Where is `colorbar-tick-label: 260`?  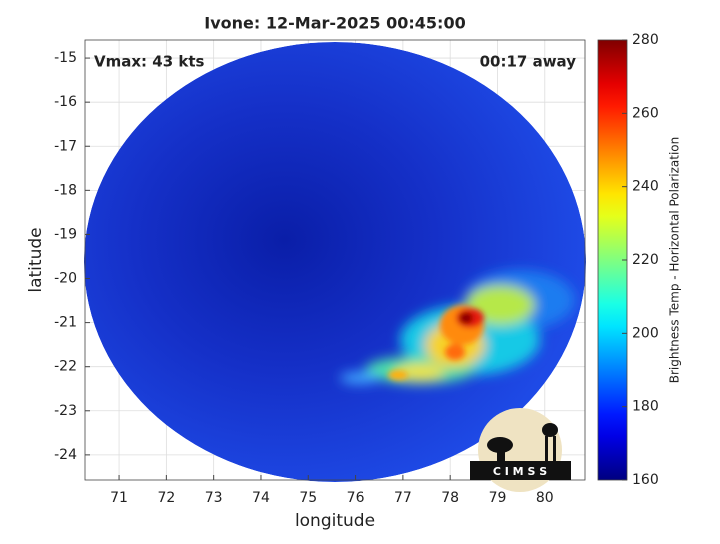
colorbar-tick-label: 260 is located at coordinates (645, 113).